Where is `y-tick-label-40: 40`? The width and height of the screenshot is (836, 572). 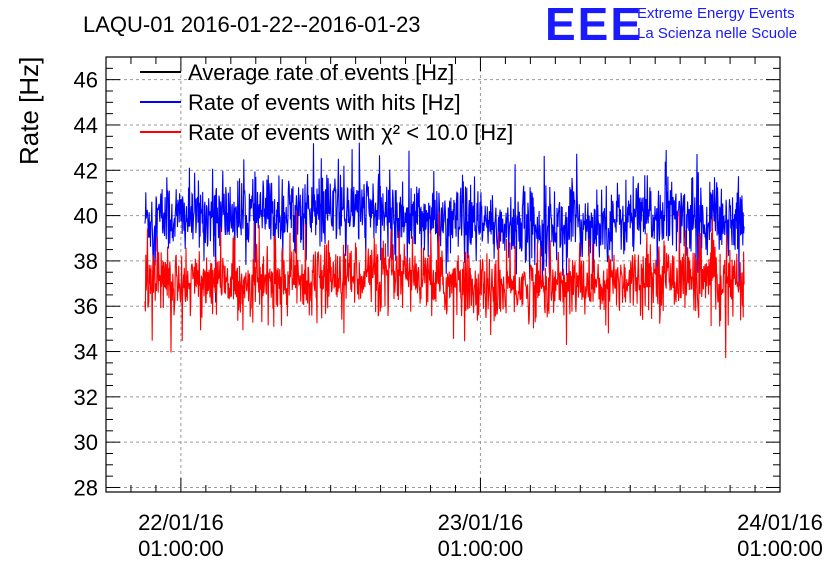
y-tick-label-40: 40 is located at coordinates (86, 216).